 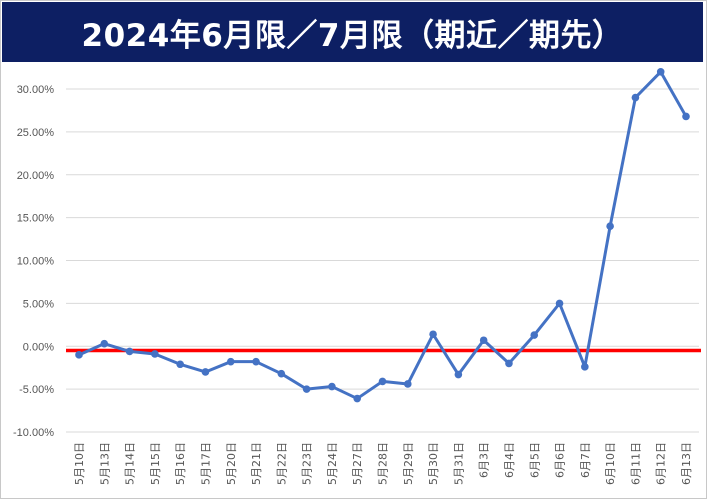 What do you see at coordinates (281, 463) in the screenshot?
I see `x-tick-label: 5月22日` at bounding box center [281, 463].